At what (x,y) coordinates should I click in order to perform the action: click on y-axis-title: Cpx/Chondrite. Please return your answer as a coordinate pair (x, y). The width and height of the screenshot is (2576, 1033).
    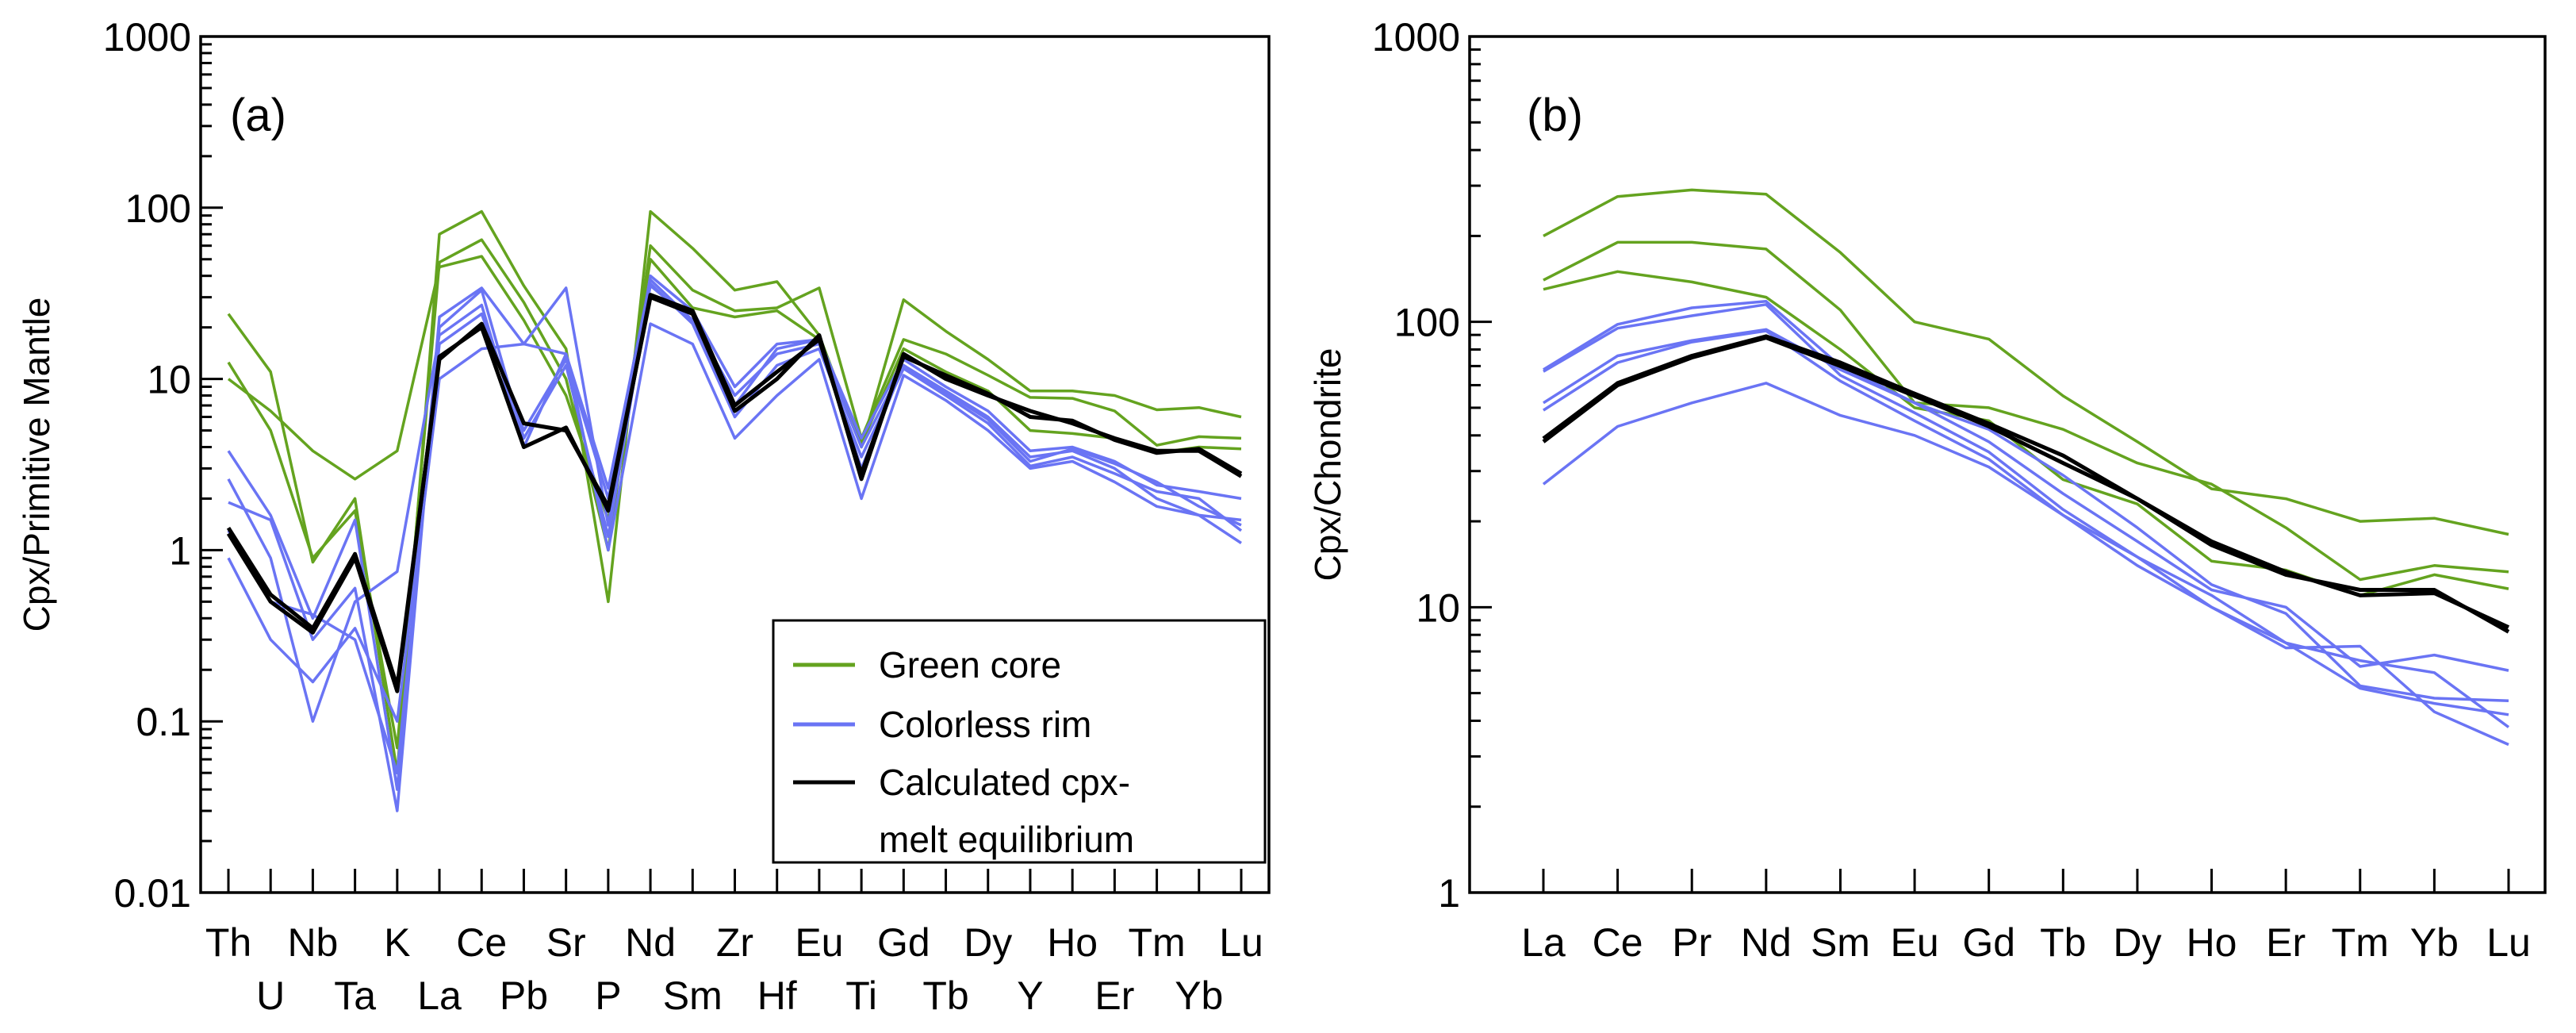
    Looking at the image, I should click on (1327, 465).